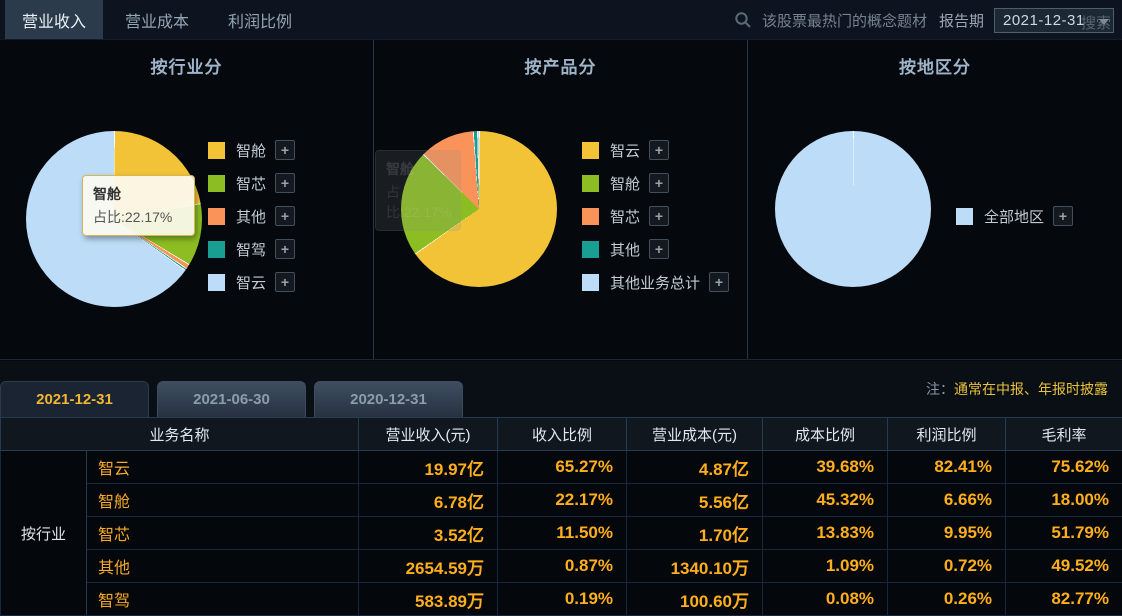 This screenshot has height=616, width=1122. Describe the element at coordinates (223, 533) in the screenshot. I see `business-name-cell: 智芯` at that location.